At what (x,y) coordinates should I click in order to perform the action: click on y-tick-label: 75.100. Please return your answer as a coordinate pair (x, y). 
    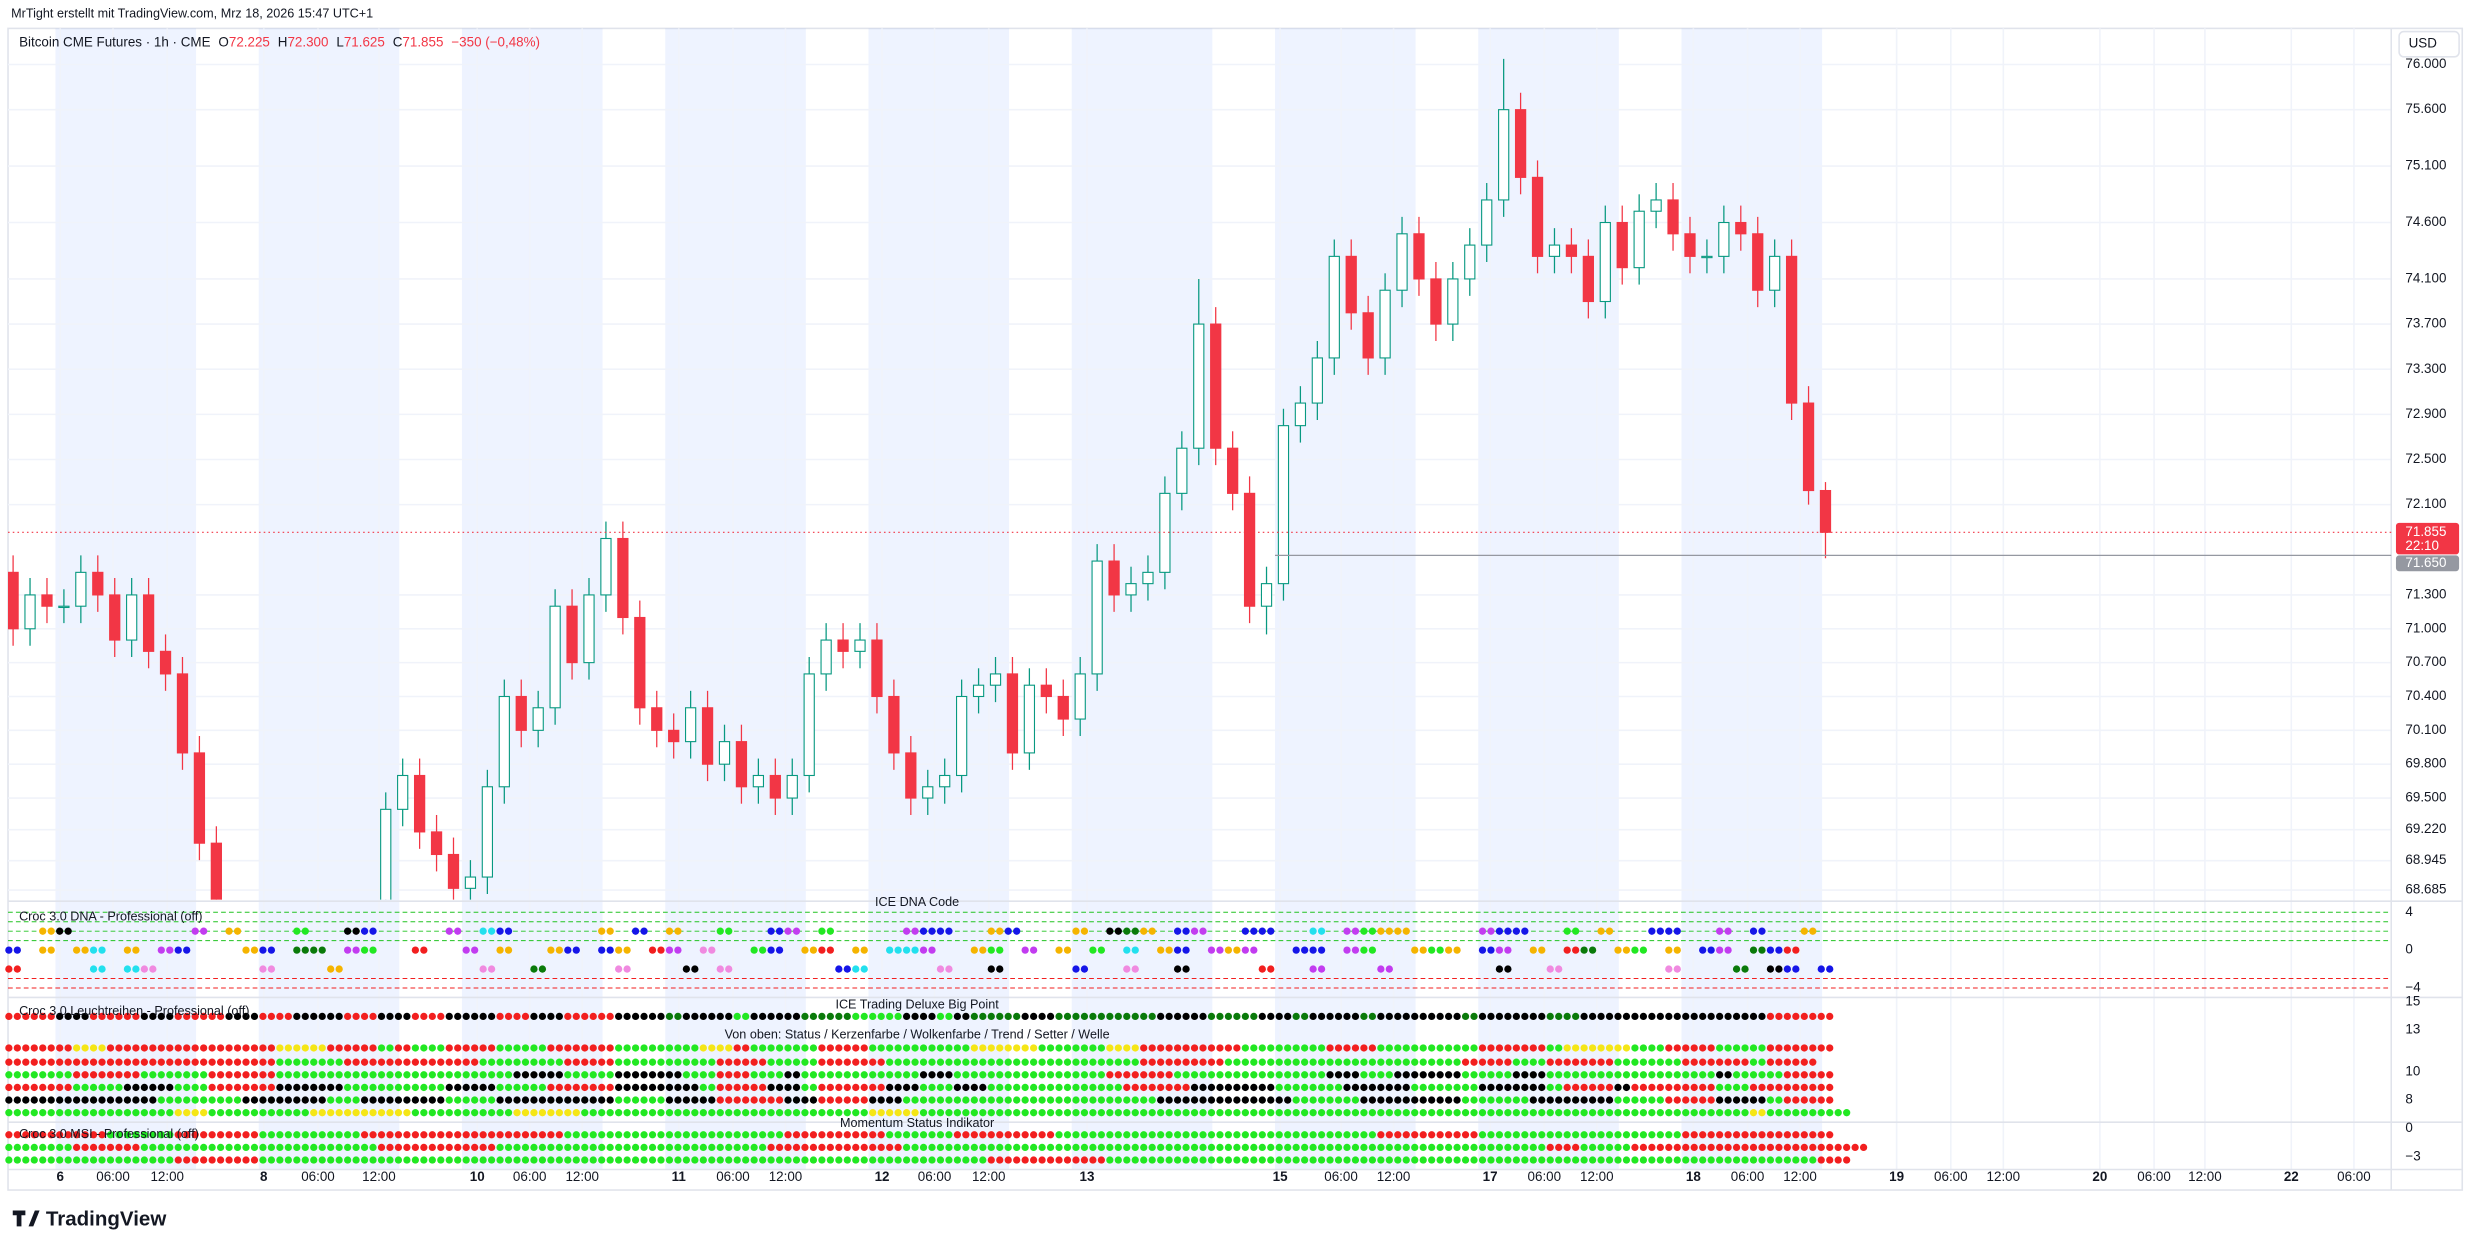
    Looking at the image, I should click on (2425, 165).